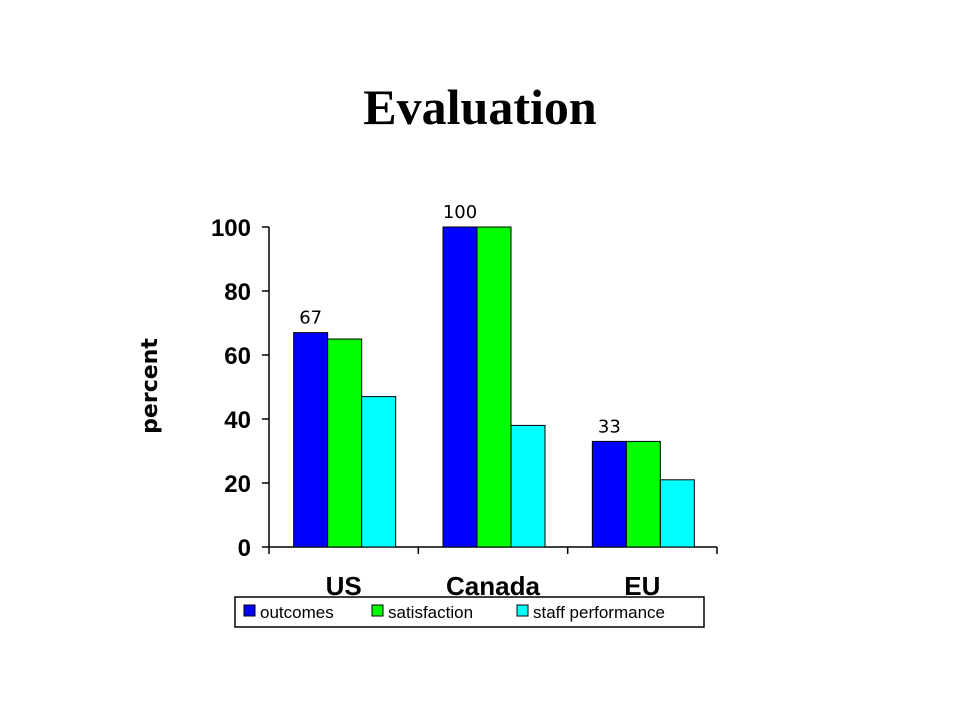 The image size is (960, 720). Describe the element at coordinates (480, 107) in the screenshot. I see `slide-title: Evaluation` at that location.